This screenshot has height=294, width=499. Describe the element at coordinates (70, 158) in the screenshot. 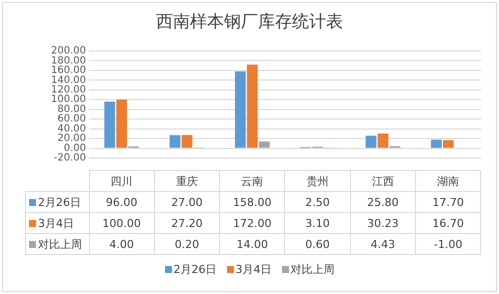

I see `y-tick-label: -20.00` at that location.